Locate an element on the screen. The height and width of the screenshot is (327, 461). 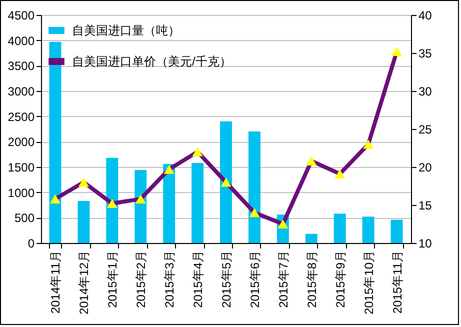
y2-tick-label: 30 is located at coordinates (425, 91).